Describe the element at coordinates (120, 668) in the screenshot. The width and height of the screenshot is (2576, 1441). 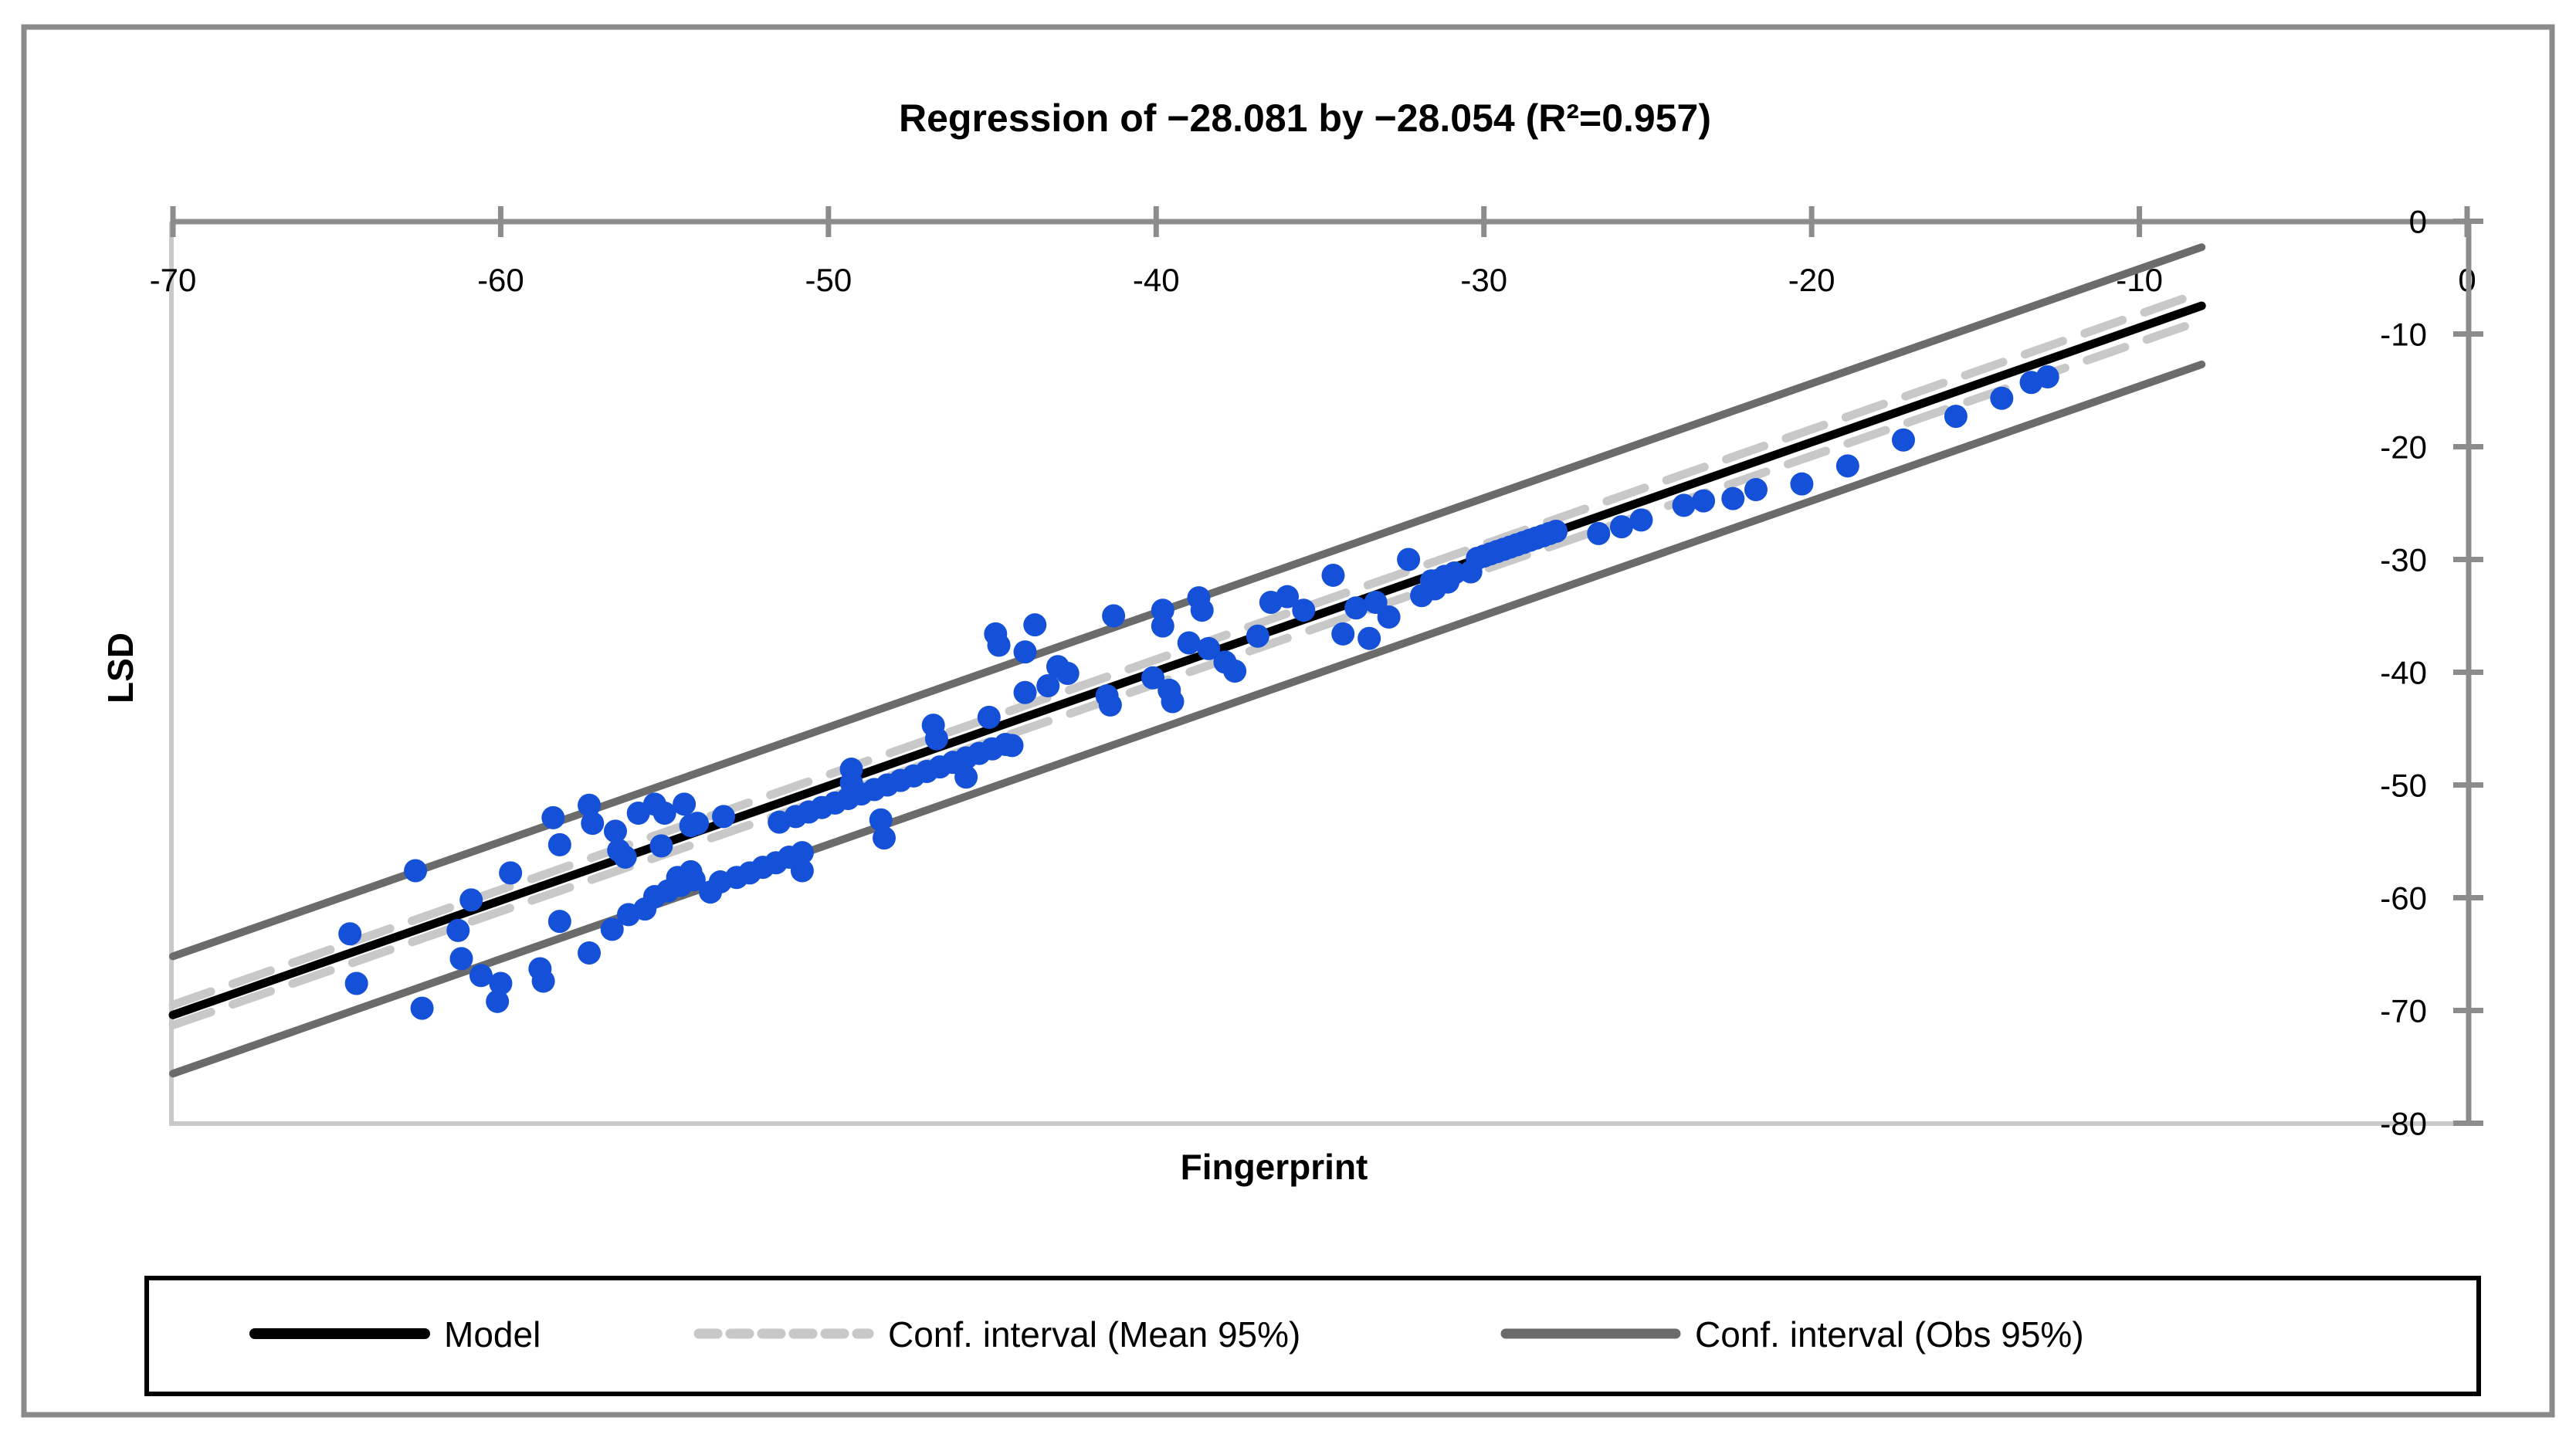
I see `y-axis-title: LSD` at that location.